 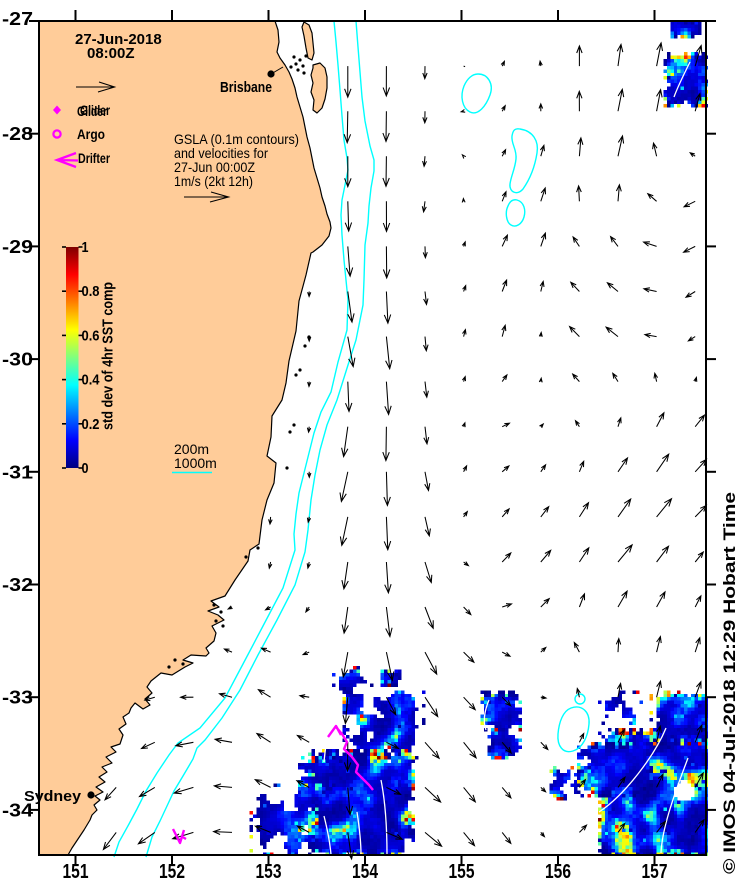 I want to click on svg-text: -29, so click(x=17, y=246).